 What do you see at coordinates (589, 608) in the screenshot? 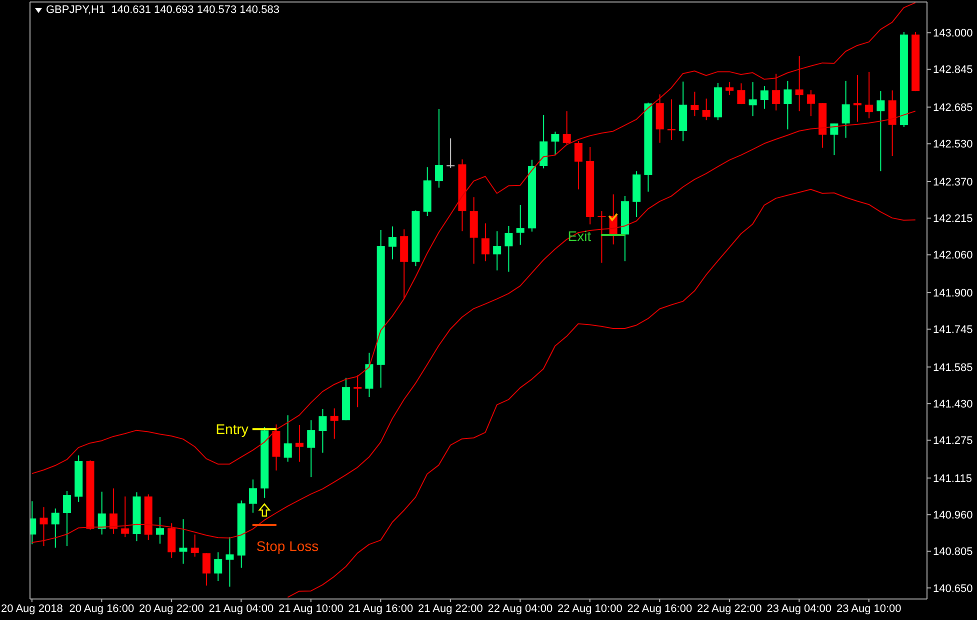
I see `x-tick-label: 22 Aug 10:00` at bounding box center [589, 608].